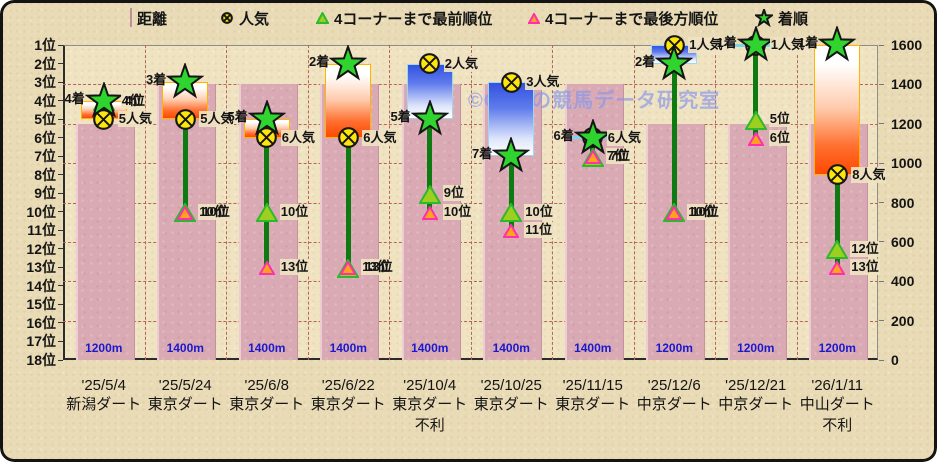 The height and width of the screenshot is (462, 937). I want to click on x-axis-track: 中山ダート, so click(837, 404).